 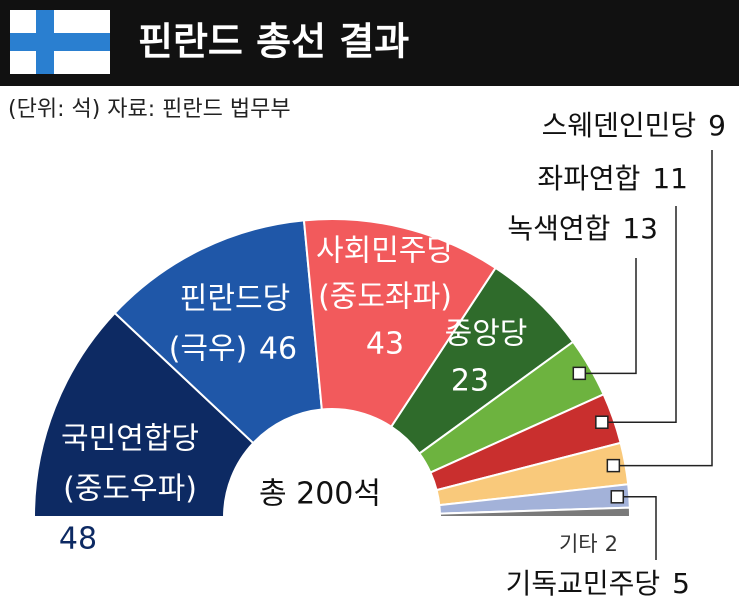 What do you see at coordinates (470, 381) in the screenshot?
I see `value-label: 23` at bounding box center [470, 381].